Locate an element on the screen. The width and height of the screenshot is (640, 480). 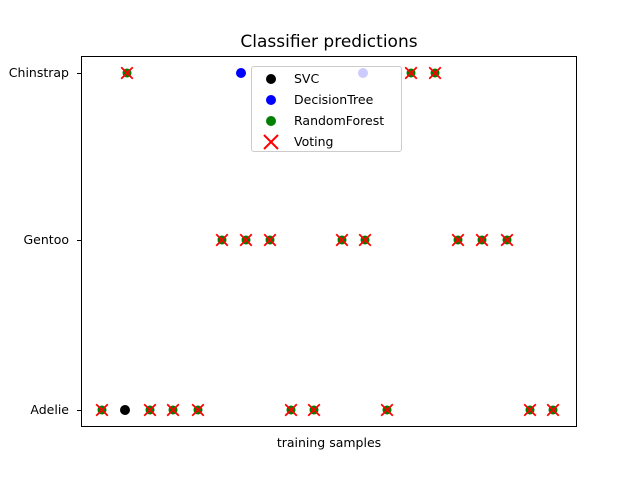
legend-entry-decisiontree: DecisionTree is located at coordinates (330, 99).